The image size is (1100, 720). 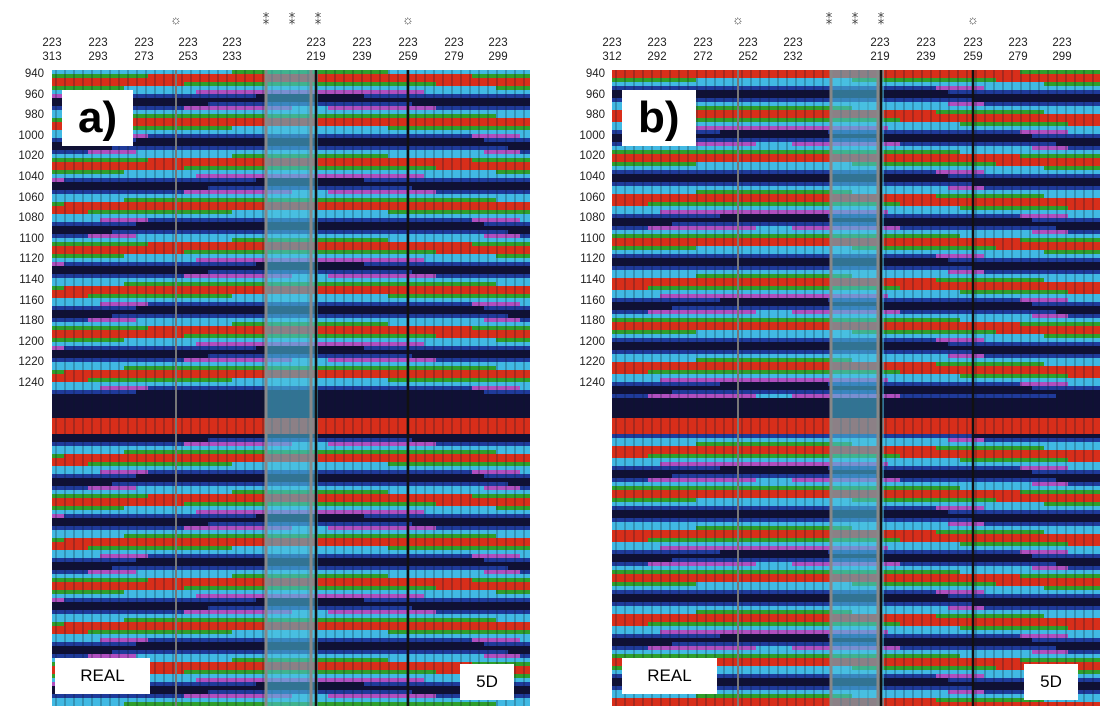 I want to click on panel-label: b), so click(x=659, y=118).